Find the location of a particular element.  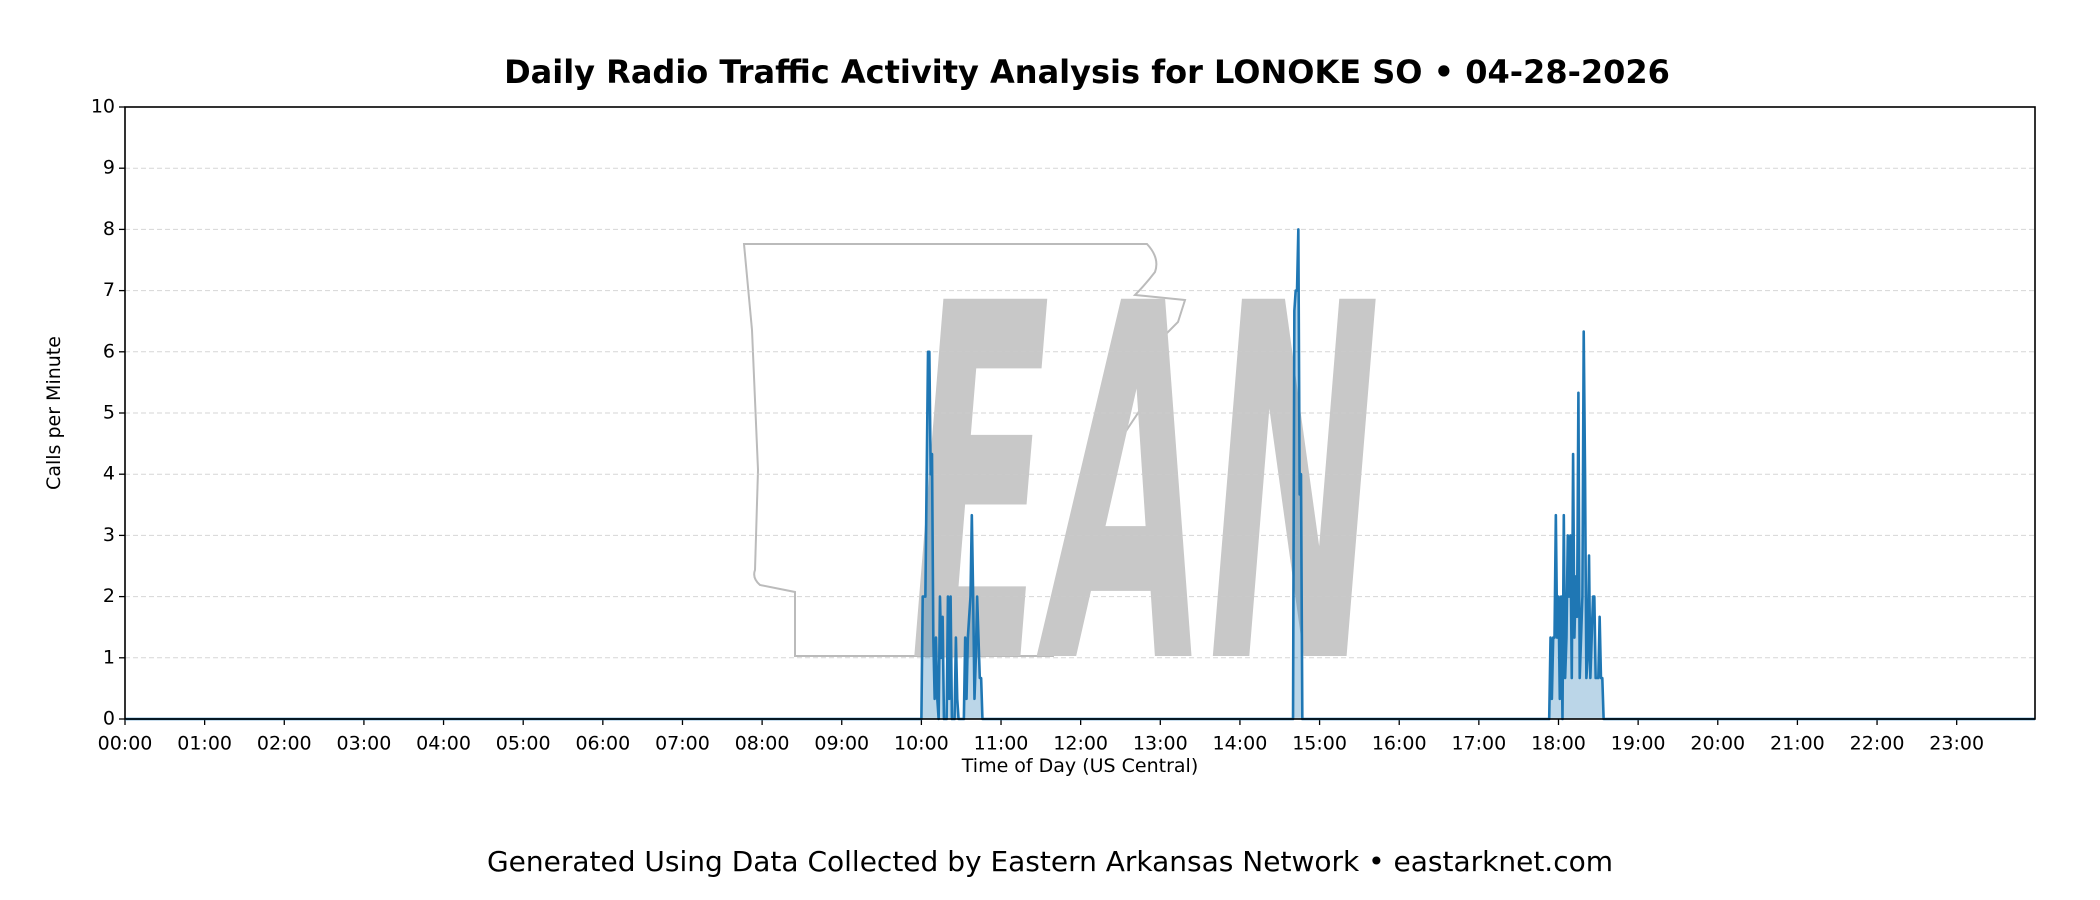

x-tick-label: 18:00 is located at coordinates (1558, 744).